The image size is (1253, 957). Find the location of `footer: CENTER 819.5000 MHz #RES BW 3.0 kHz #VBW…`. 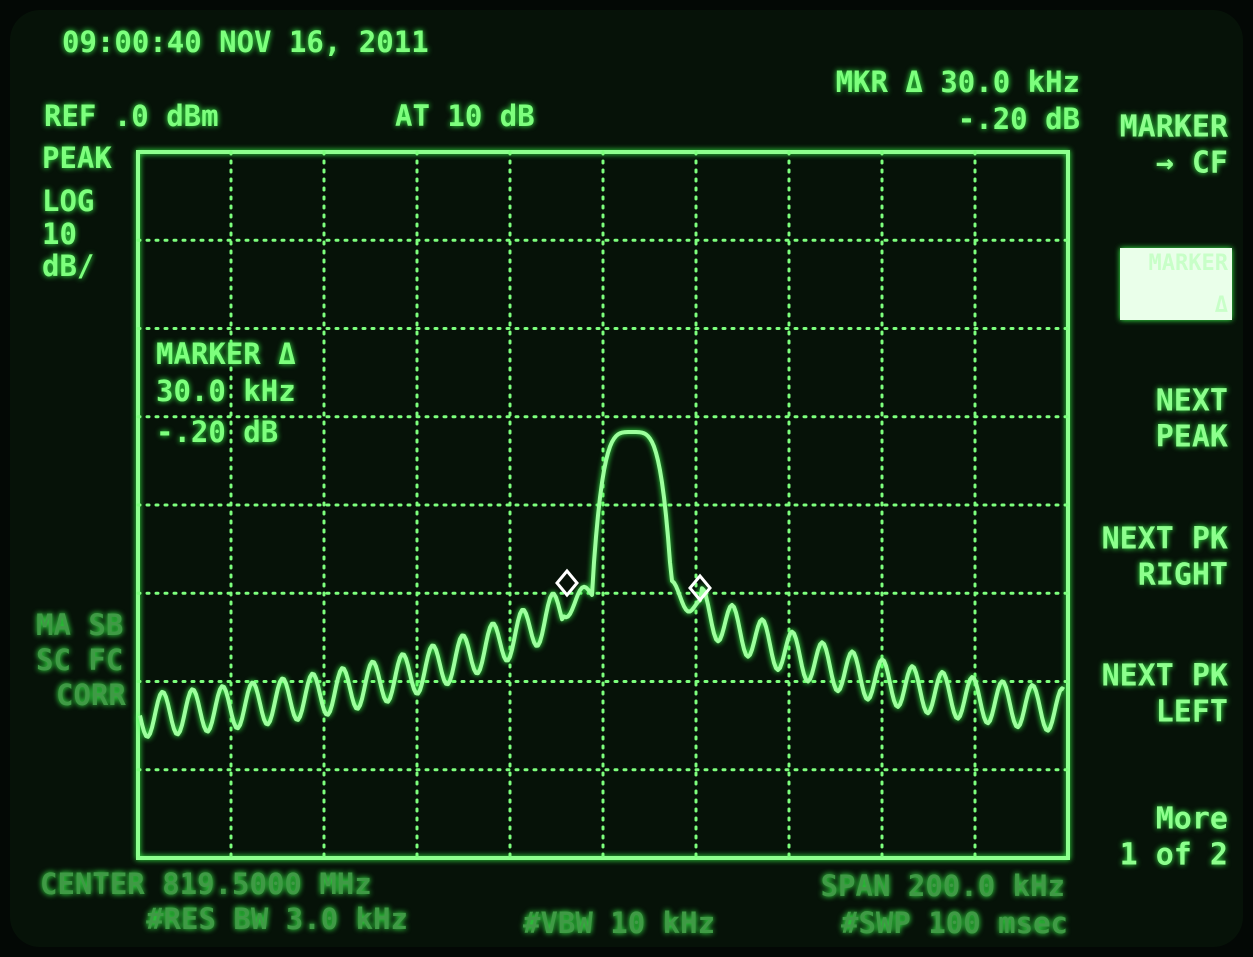

footer: CENTER 819.5000 MHz #RES BW 3.0 kHz #VBW… is located at coordinates (554, 903).